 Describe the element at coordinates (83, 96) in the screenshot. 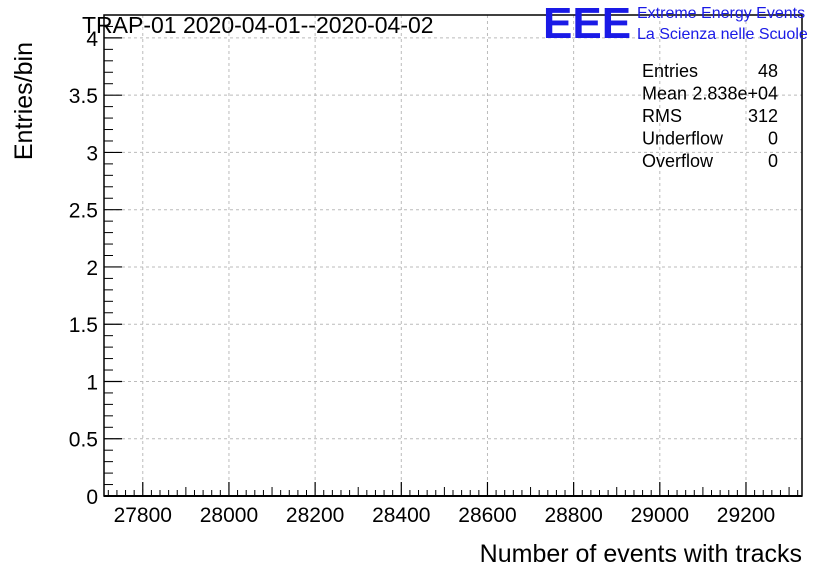

I see `y-tick-label: 3.5` at that location.